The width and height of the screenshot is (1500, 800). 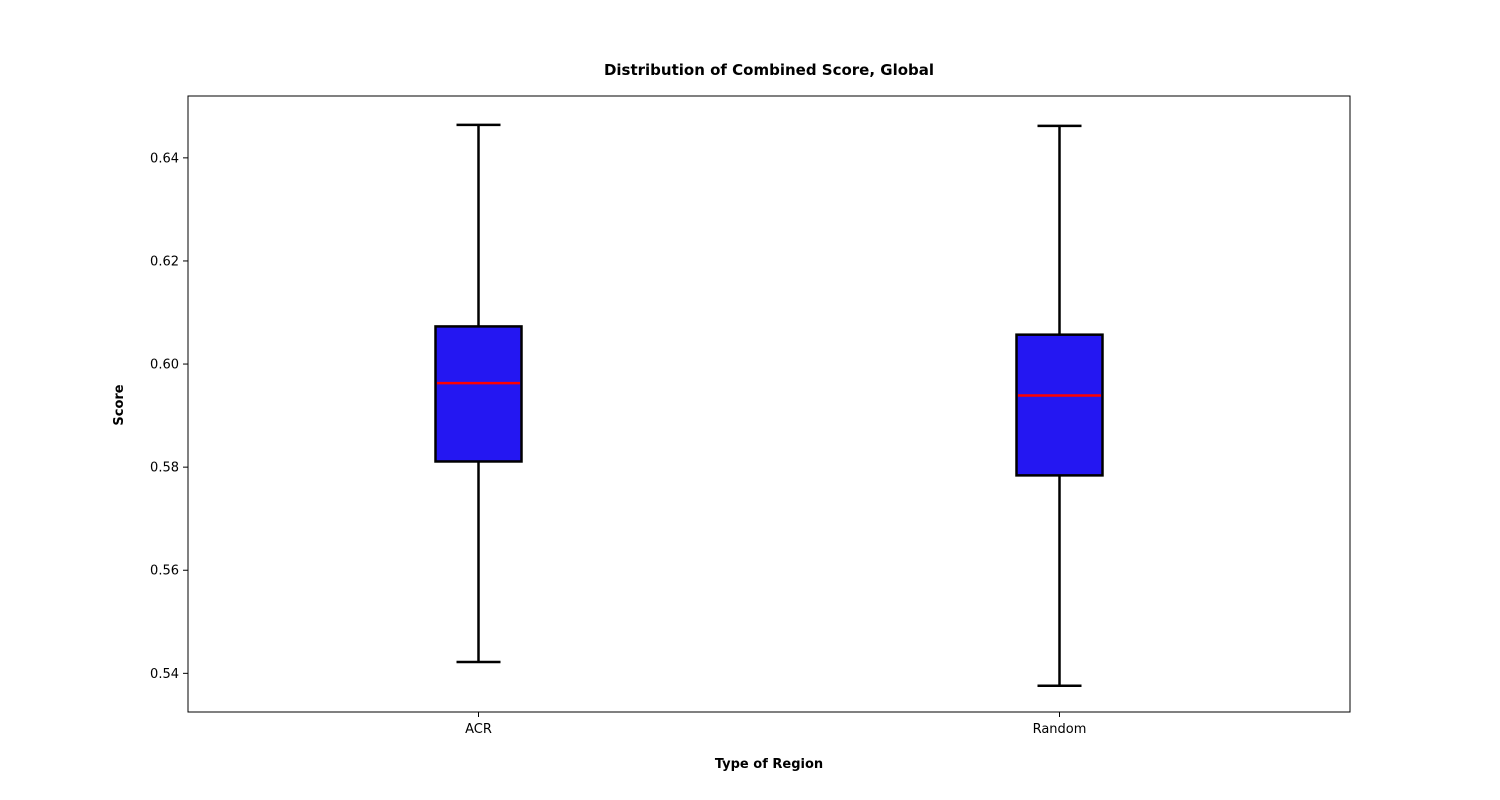 I want to click on chart-title: Distribution of Combined Score, Global, so click(x=769, y=70).